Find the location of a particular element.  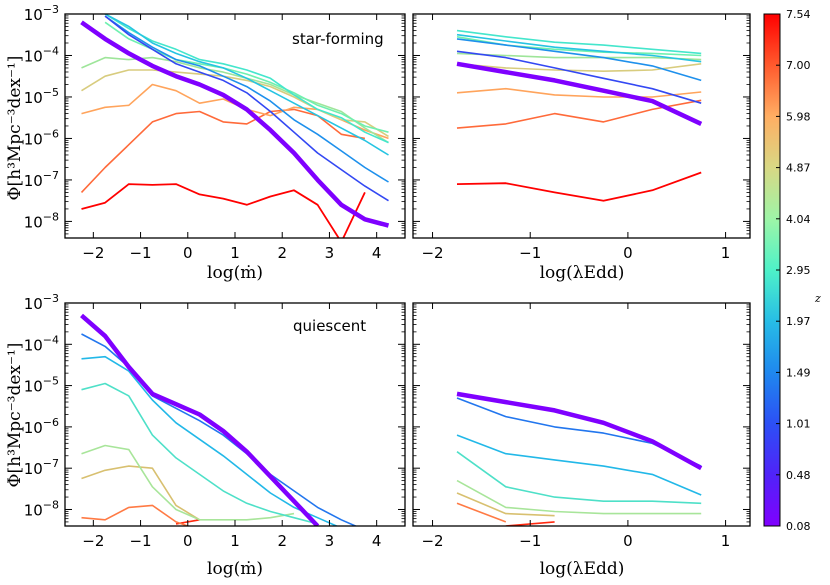

colorbar-tick-label: 7.54 is located at coordinates (798, 14).